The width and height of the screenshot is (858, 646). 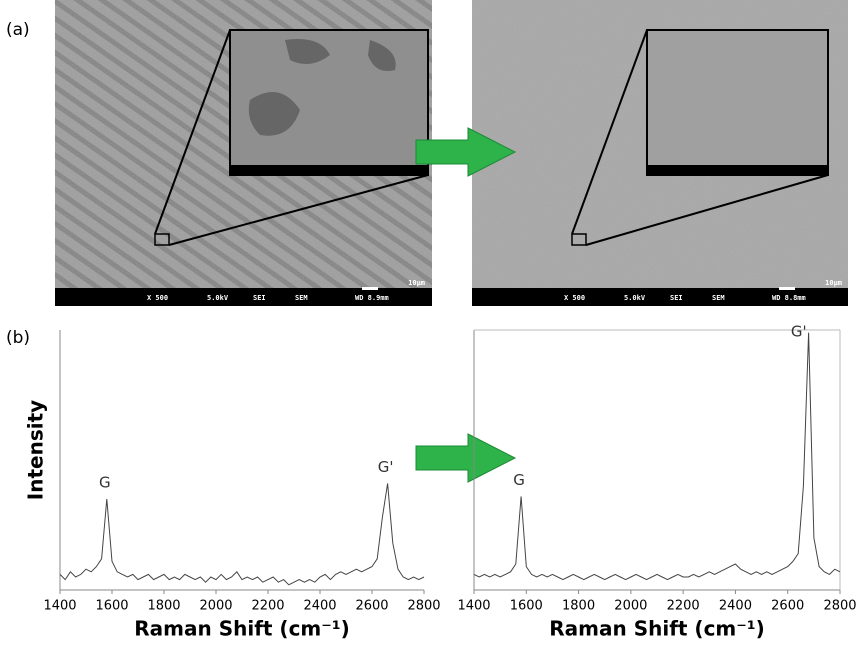 I want to click on sem-info: WD 8.8mm, so click(x=789, y=298).